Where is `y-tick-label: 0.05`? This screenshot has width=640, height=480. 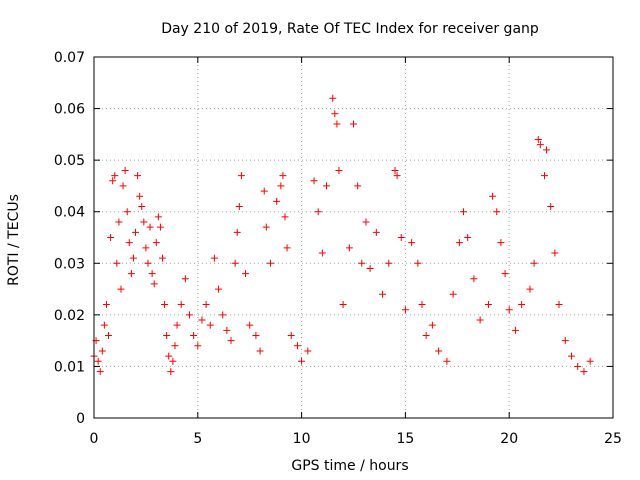 y-tick-label: 0.05 is located at coordinates (69, 161).